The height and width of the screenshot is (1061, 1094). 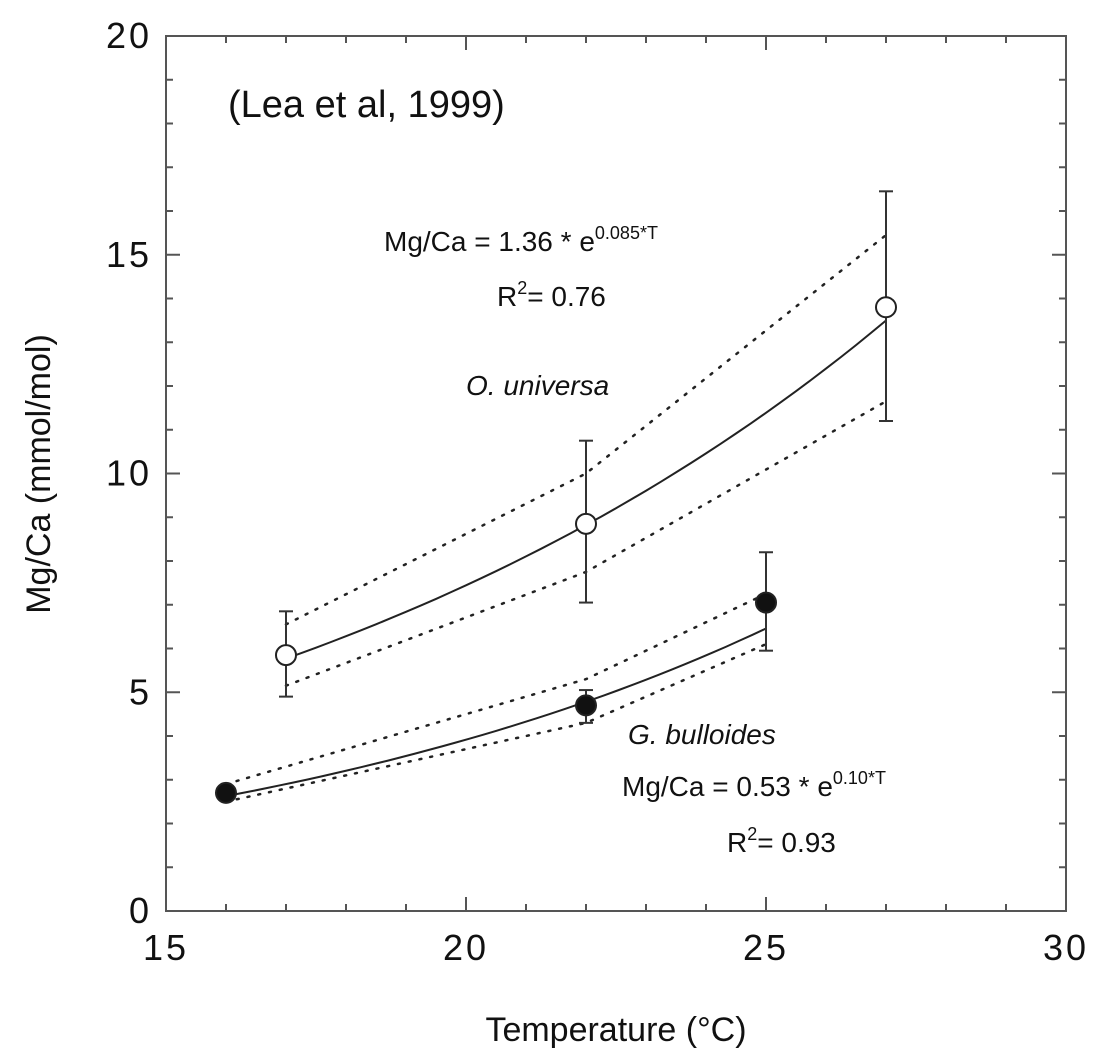 I want to click on r2-g-bulloides-value: = 0.93, so click(x=796, y=842).